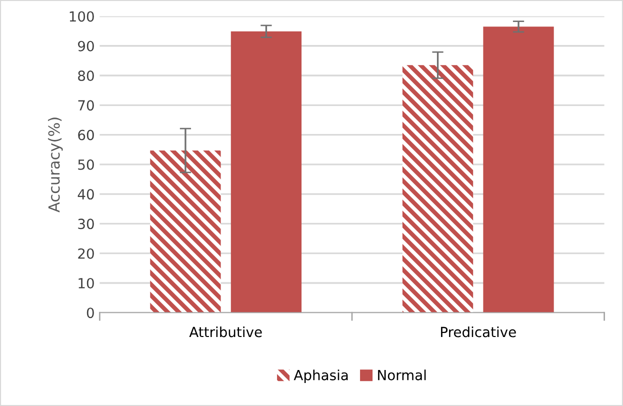 The height and width of the screenshot is (406, 623). Describe the element at coordinates (321, 377) in the screenshot. I see `legend-label: Aphasia` at that location.